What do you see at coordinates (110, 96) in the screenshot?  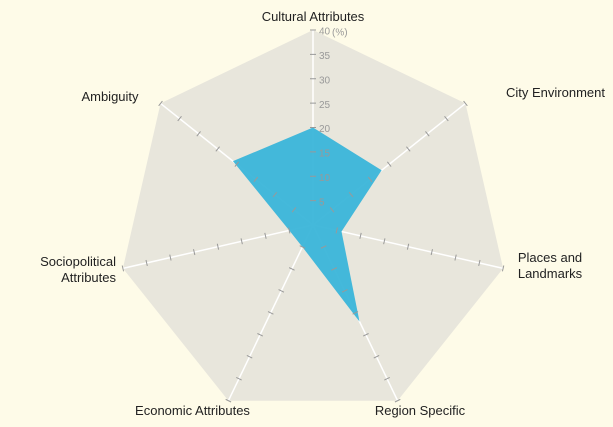 I see `category-label: Ambiguity` at bounding box center [110, 96].